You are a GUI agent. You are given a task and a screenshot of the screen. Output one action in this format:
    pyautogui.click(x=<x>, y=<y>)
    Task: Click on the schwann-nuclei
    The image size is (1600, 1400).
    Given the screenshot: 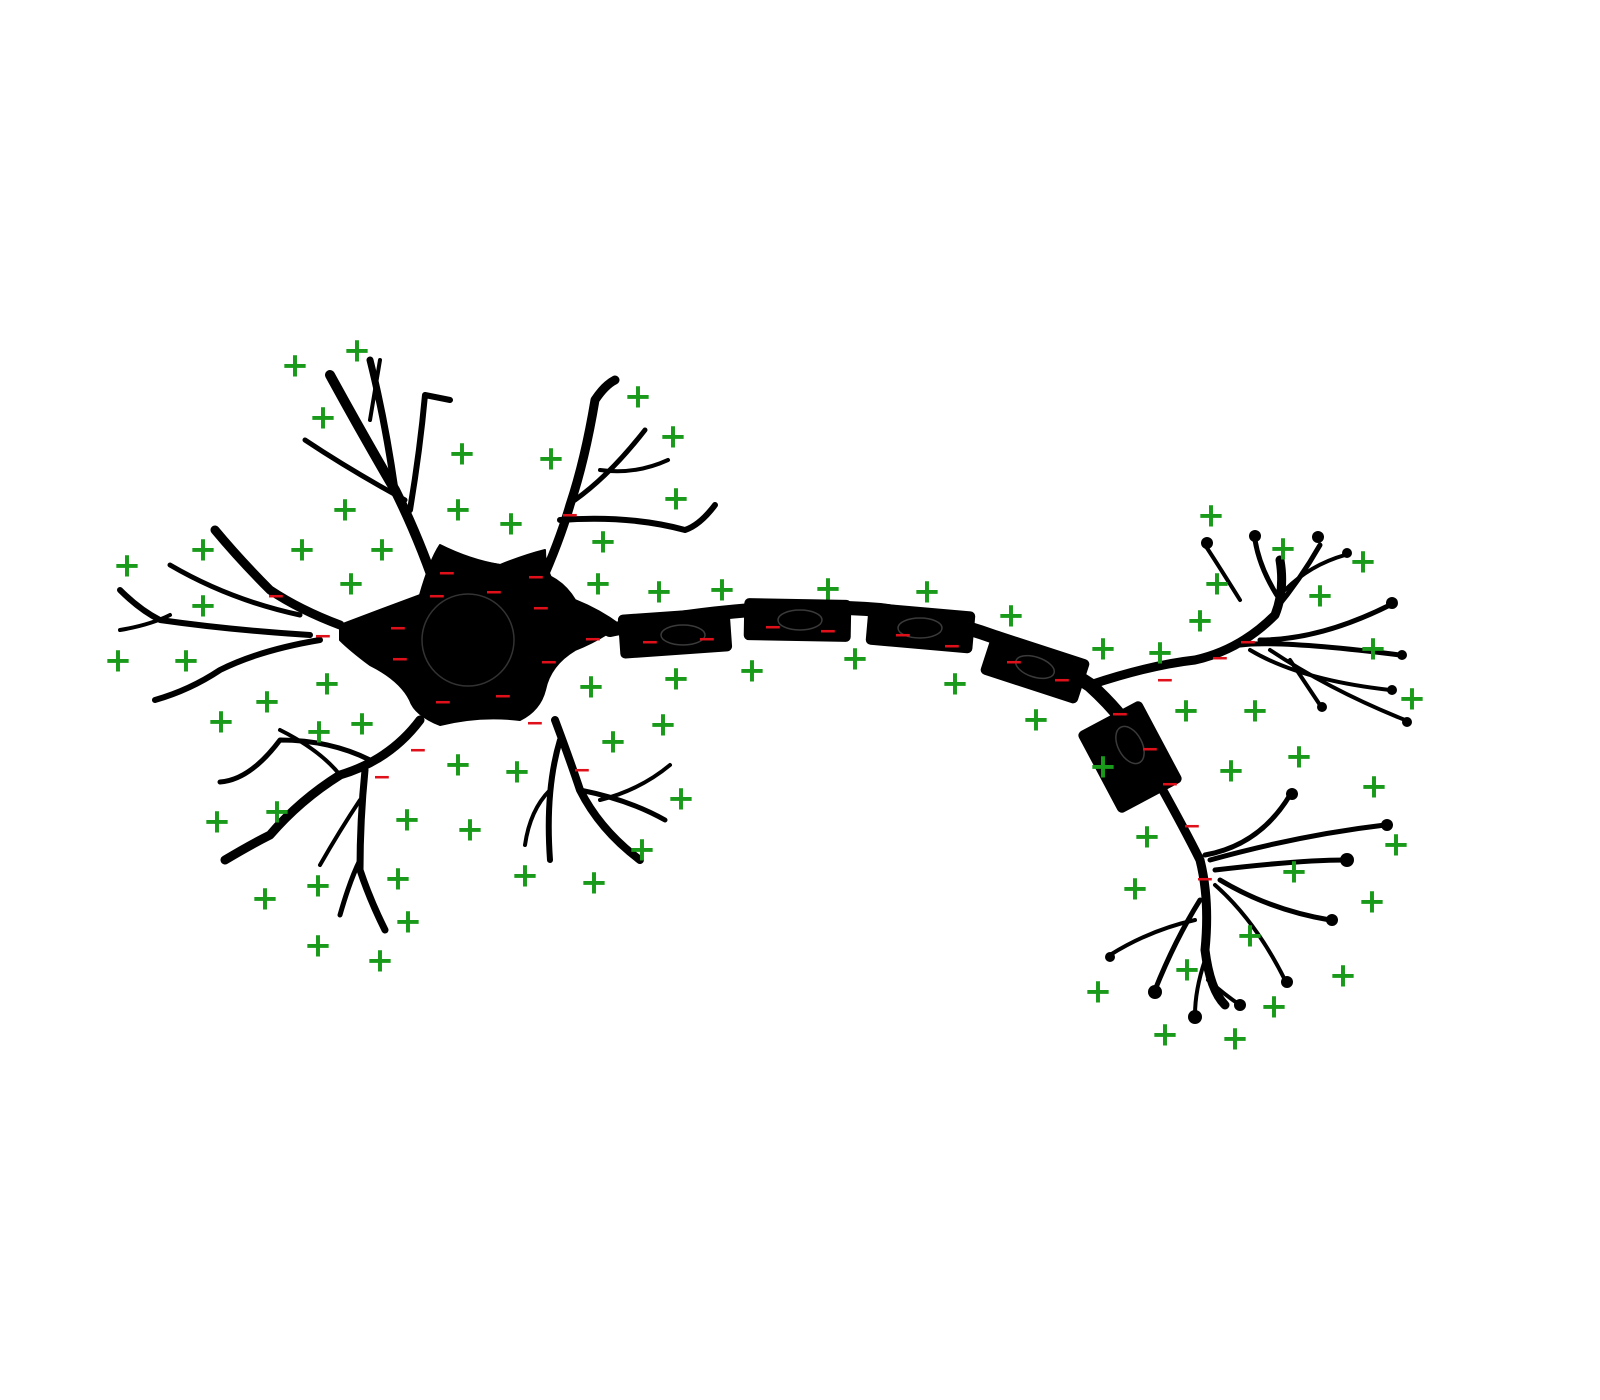 What is the action you would take?
    pyautogui.click(x=902, y=687)
    